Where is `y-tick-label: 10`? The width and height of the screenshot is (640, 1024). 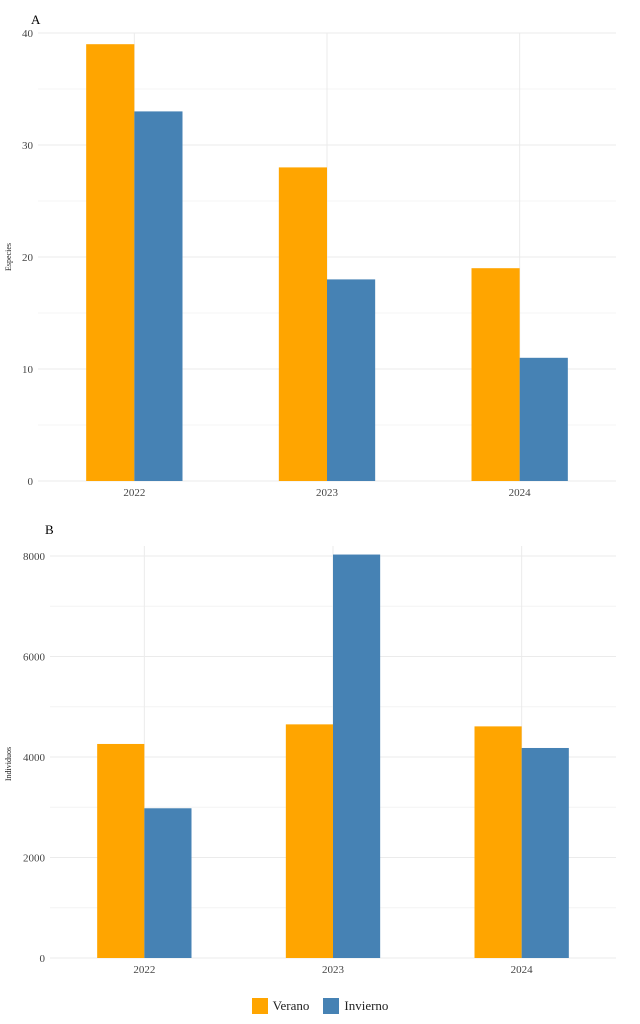 y-tick-label: 10 is located at coordinates (28, 370).